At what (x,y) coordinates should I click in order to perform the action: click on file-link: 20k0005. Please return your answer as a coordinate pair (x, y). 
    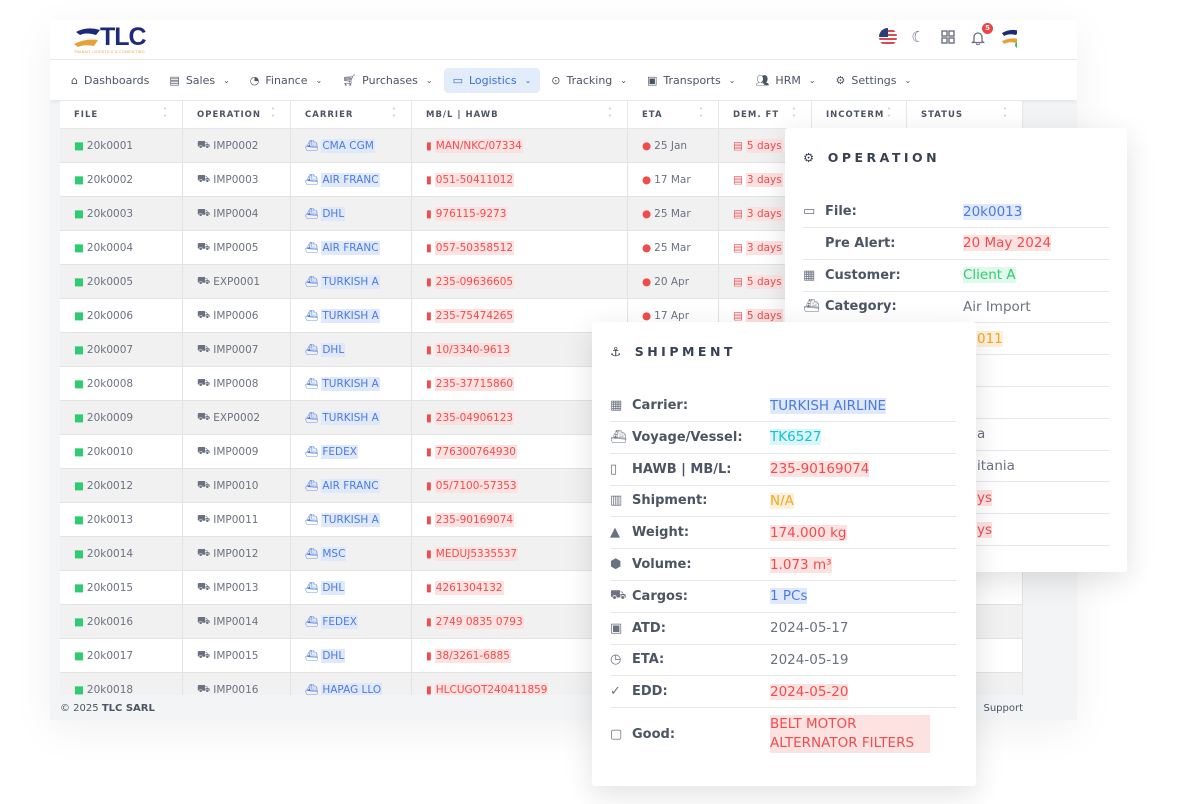
    Looking at the image, I should click on (110, 281).